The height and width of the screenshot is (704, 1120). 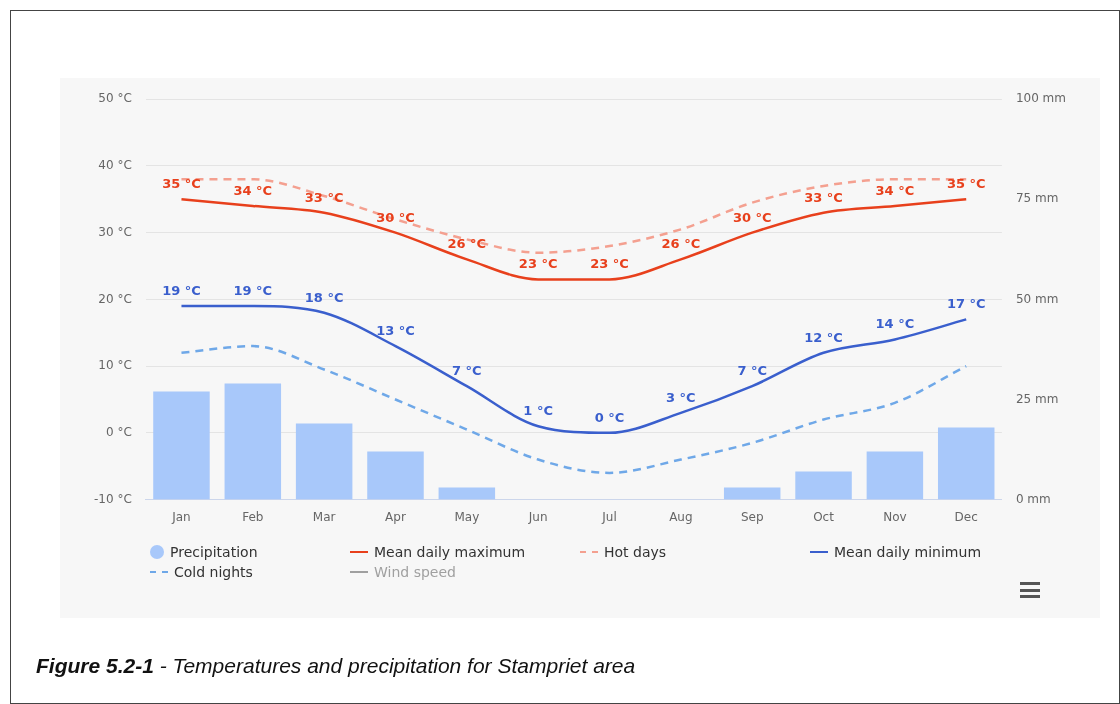 I want to click on x-tick-label: Feb, so click(x=253, y=516).